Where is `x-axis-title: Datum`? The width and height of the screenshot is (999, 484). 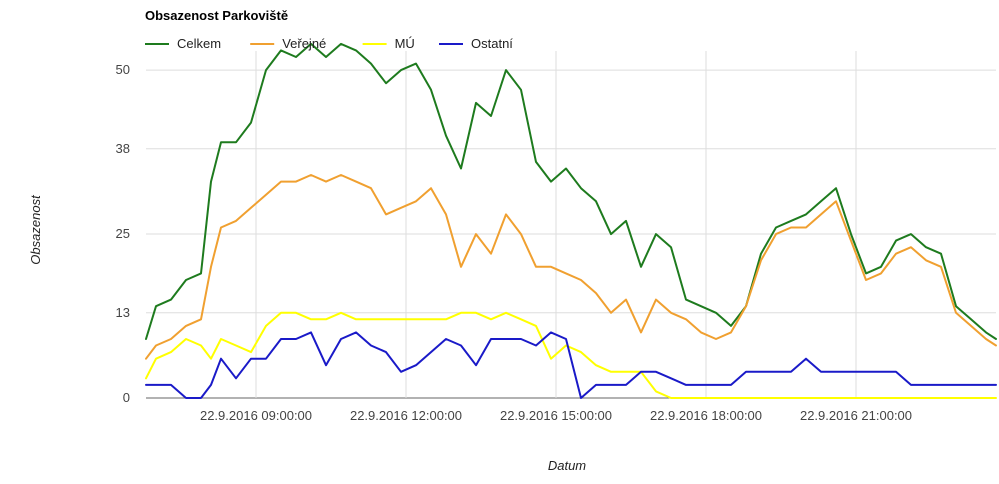
x-axis-title: Datum is located at coordinates (567, 465).